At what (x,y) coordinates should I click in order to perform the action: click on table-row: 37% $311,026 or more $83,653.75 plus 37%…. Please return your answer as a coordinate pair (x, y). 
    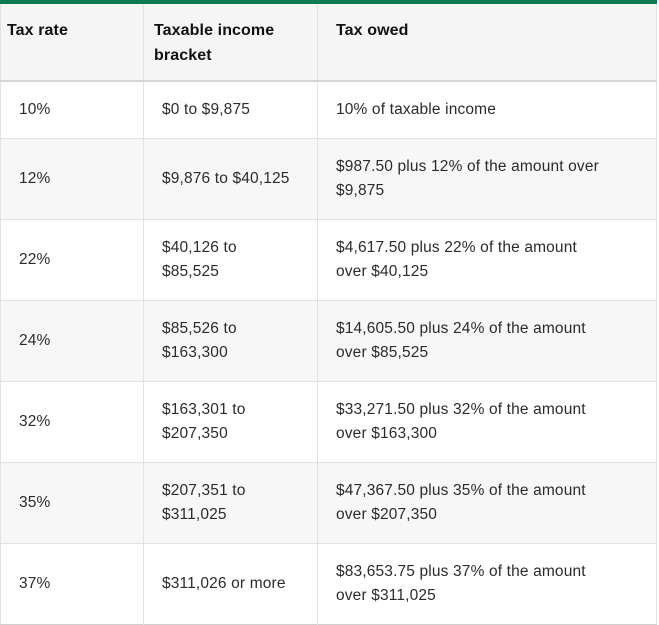
    Looking at the image, I should click on (328, 584).